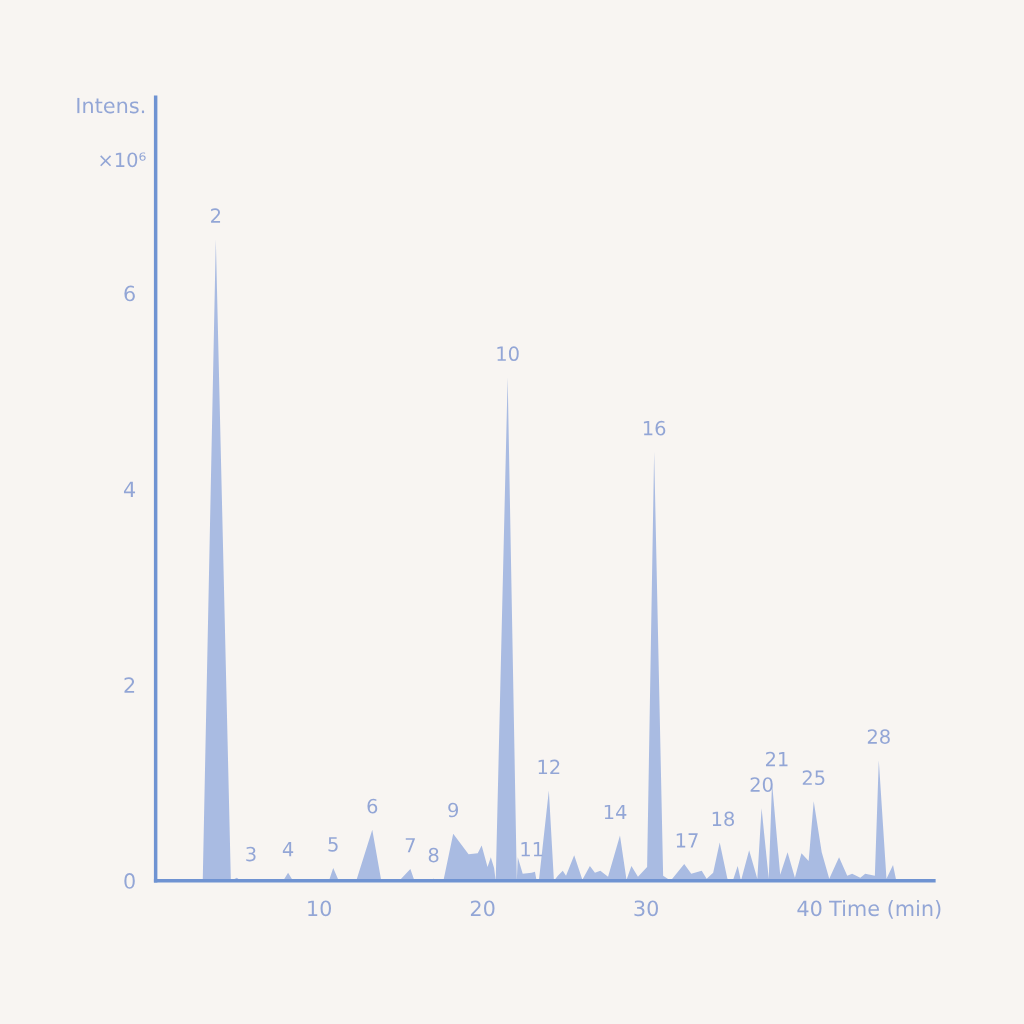 The image size is (1024, 1024). I want to click on annotation: 6, so click(372, 806).